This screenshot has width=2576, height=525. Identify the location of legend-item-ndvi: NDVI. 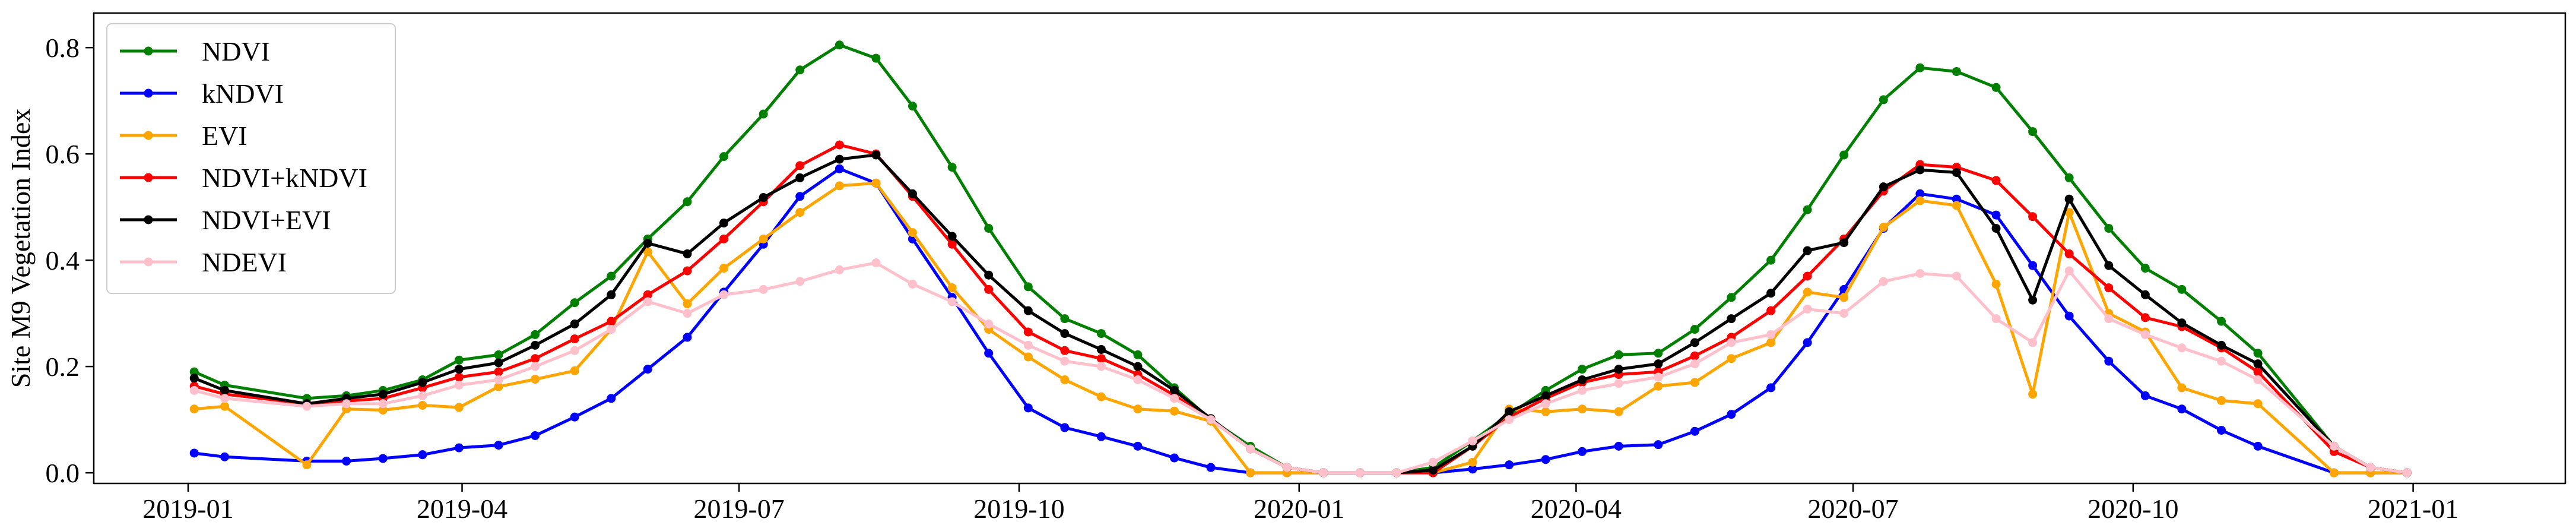
(195, 51).